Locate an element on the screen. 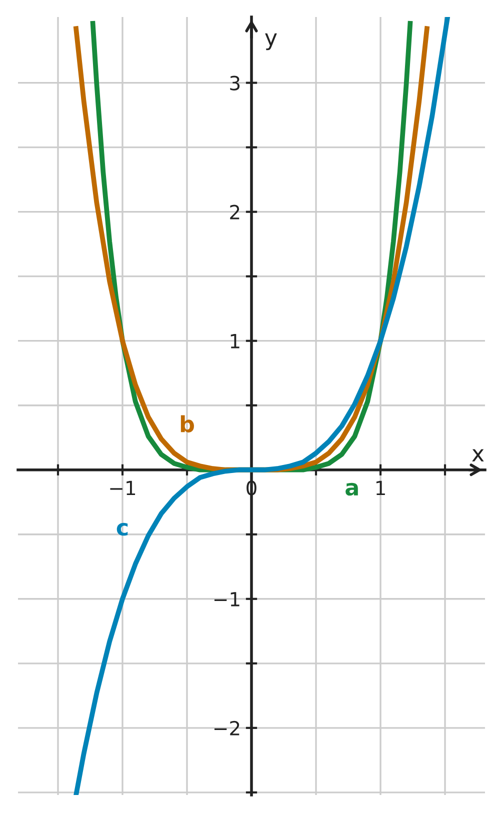 This screenshot has width=502, height=813. y-tick-label: −2 is located at coordinates (227, 728).